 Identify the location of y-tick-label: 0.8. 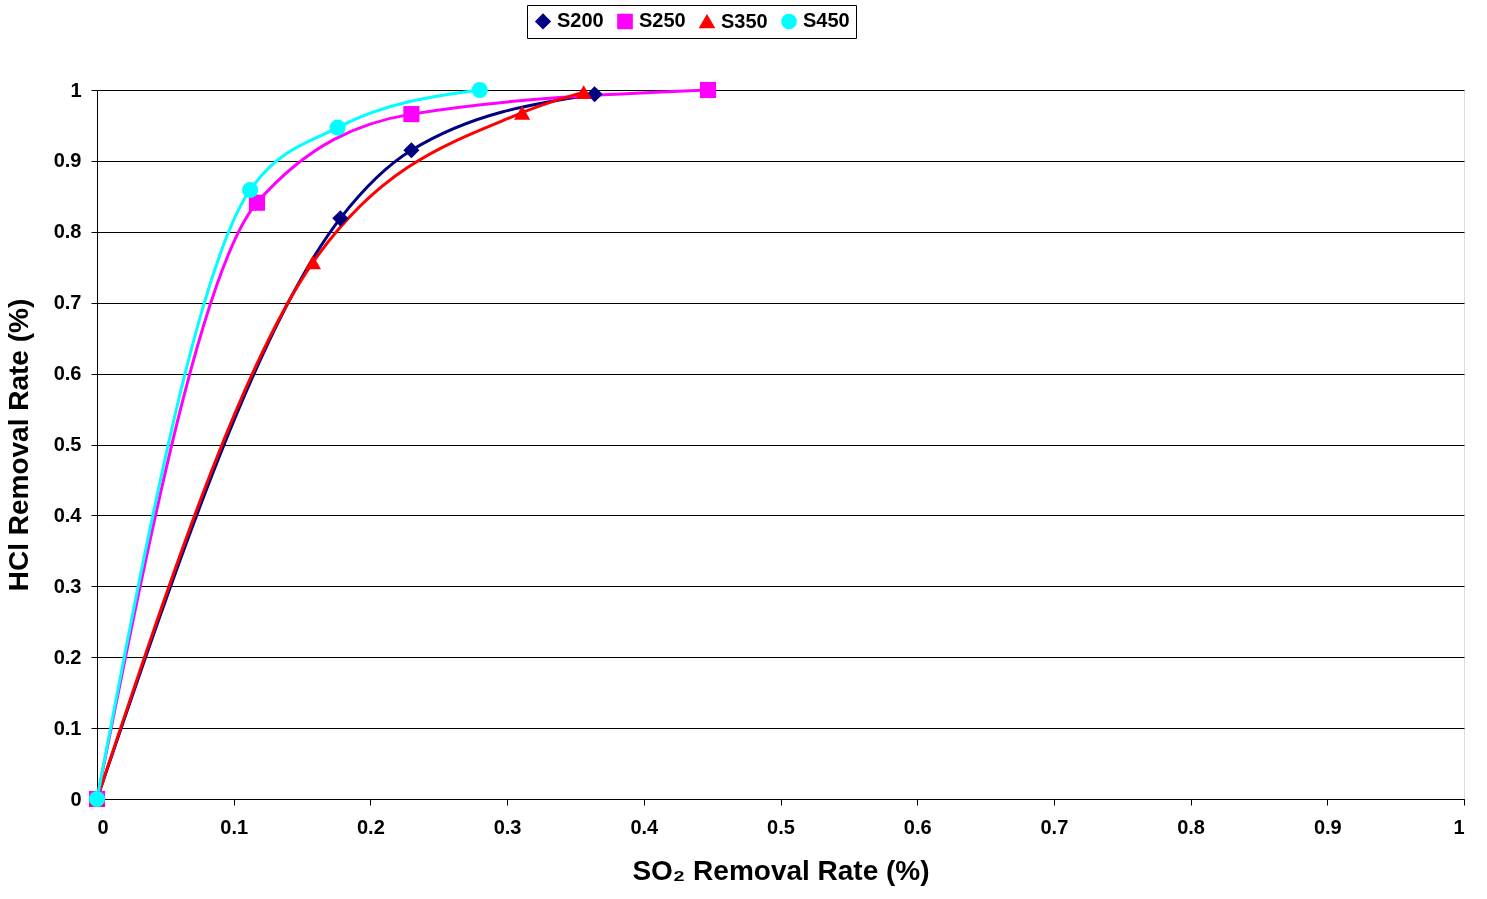
(67, 231).